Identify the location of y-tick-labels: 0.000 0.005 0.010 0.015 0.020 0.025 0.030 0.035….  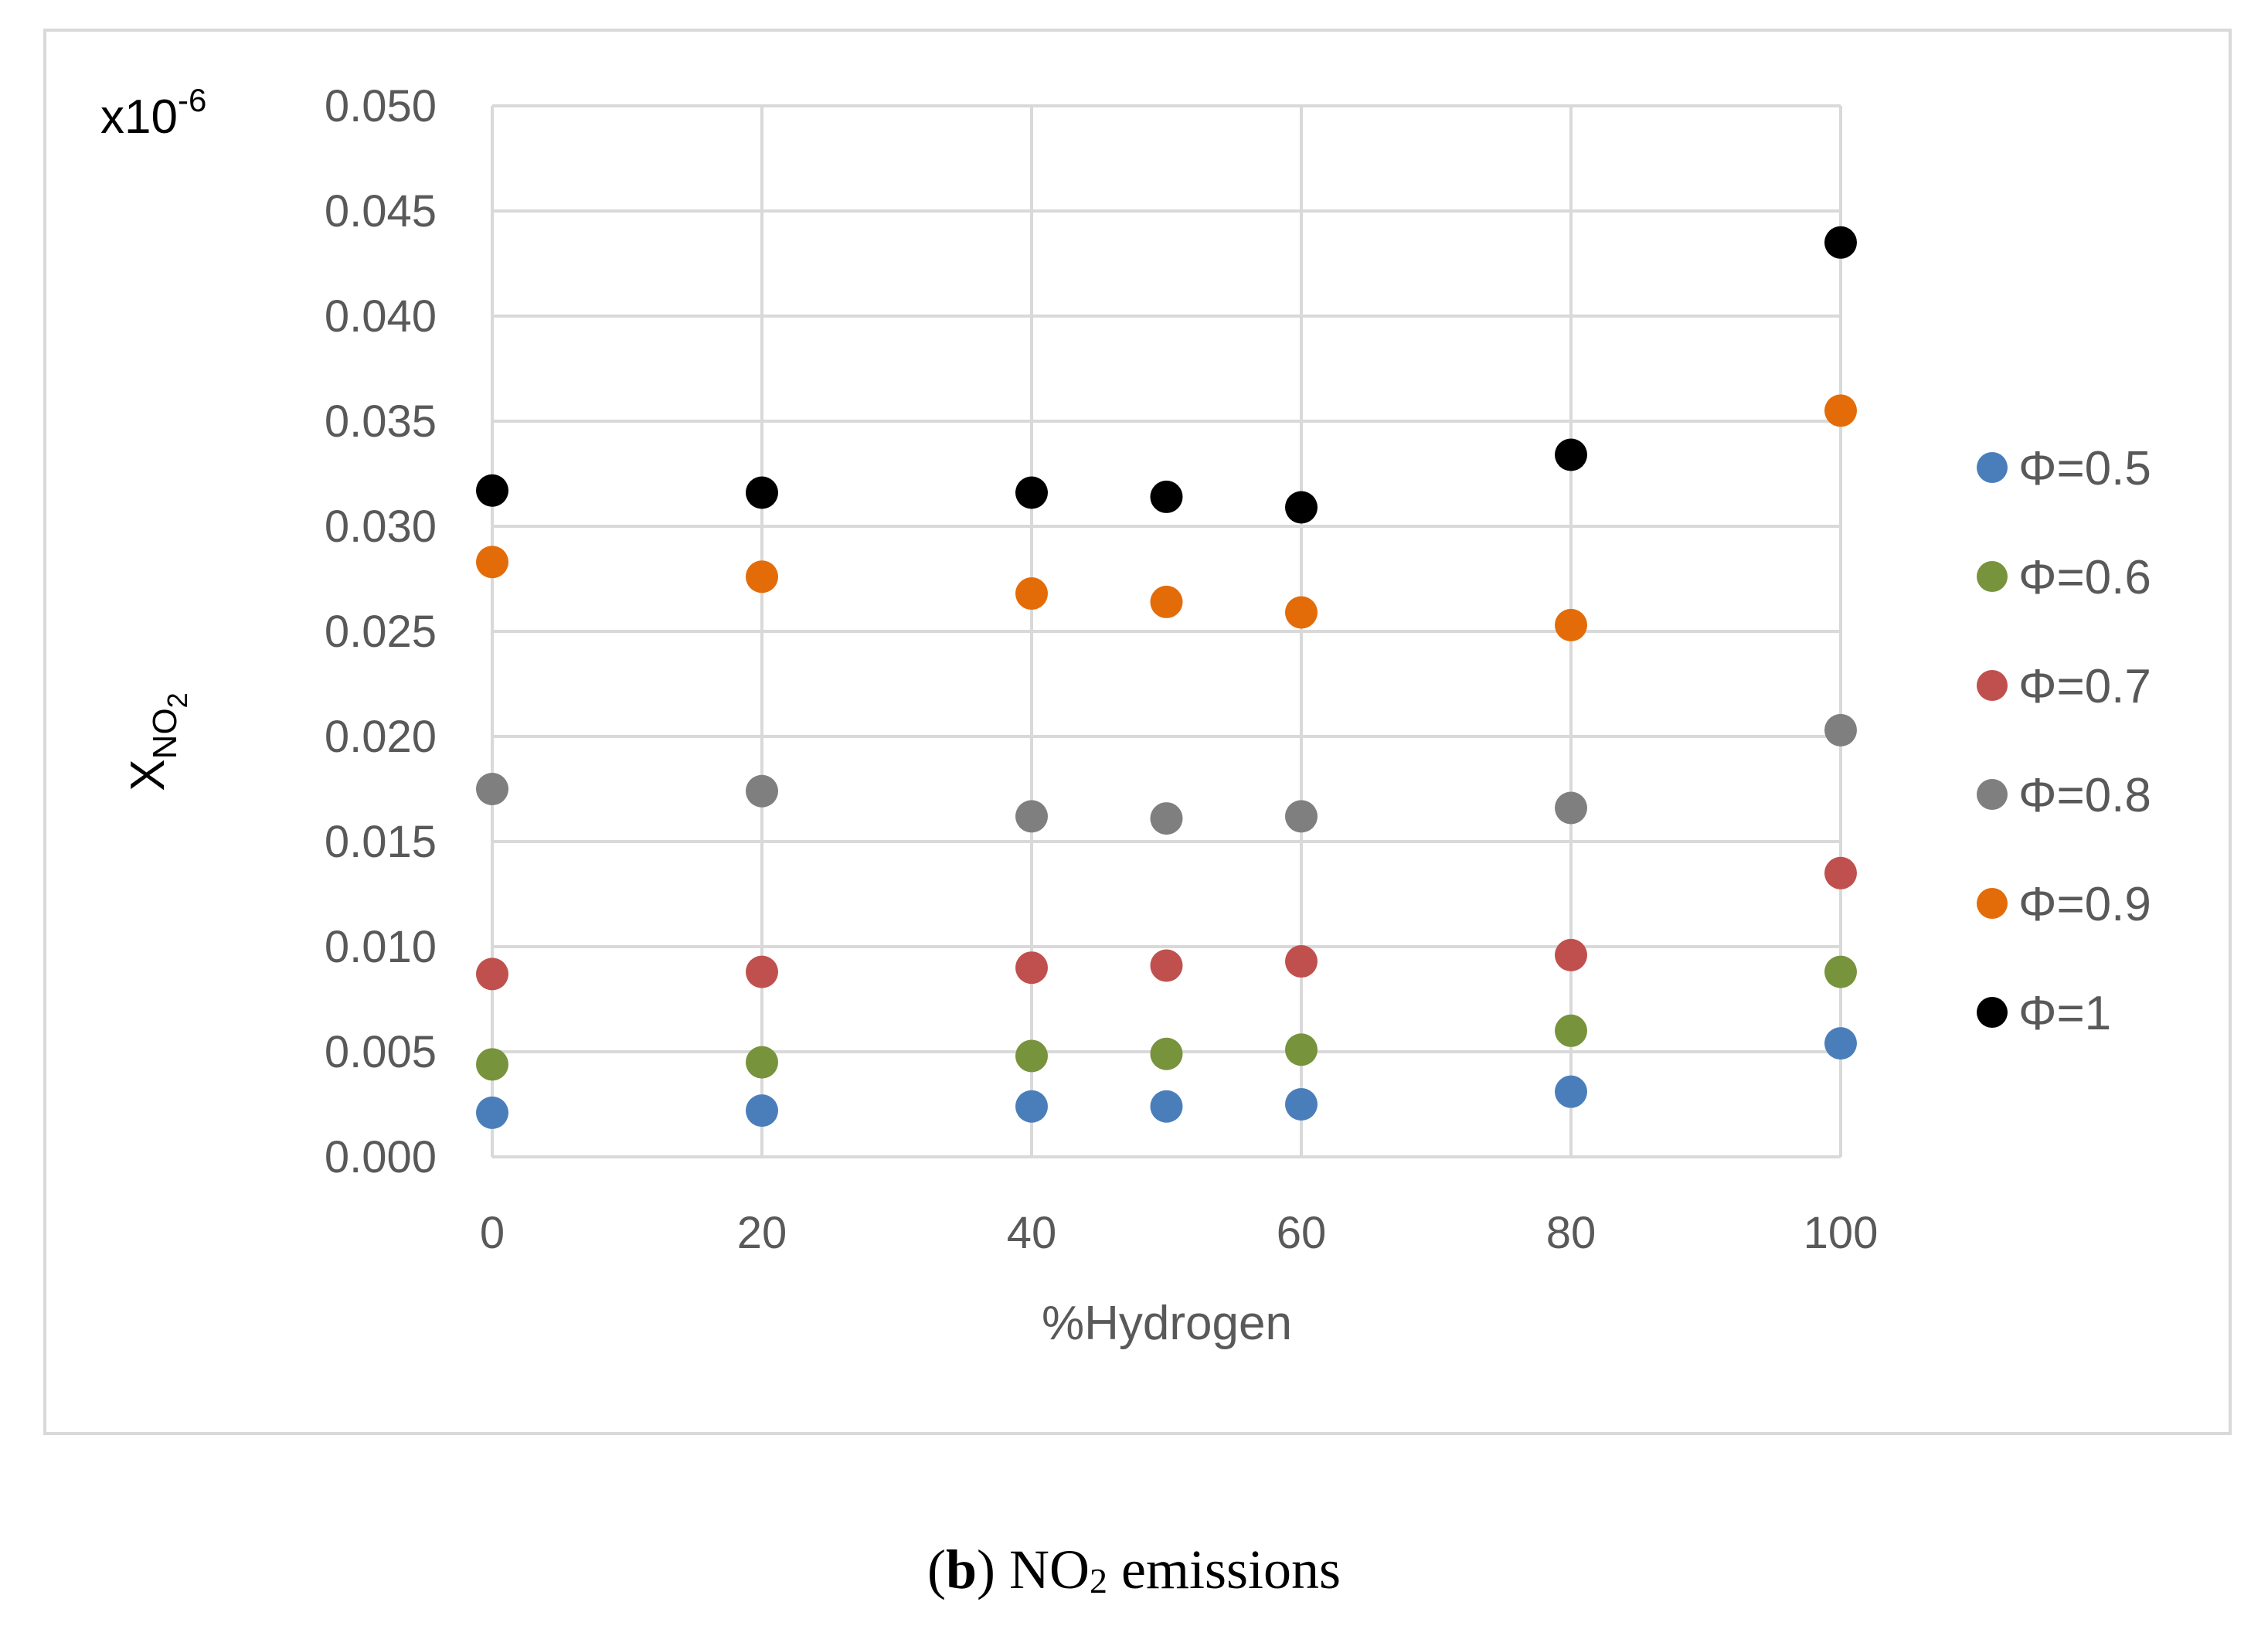
(381, 632).